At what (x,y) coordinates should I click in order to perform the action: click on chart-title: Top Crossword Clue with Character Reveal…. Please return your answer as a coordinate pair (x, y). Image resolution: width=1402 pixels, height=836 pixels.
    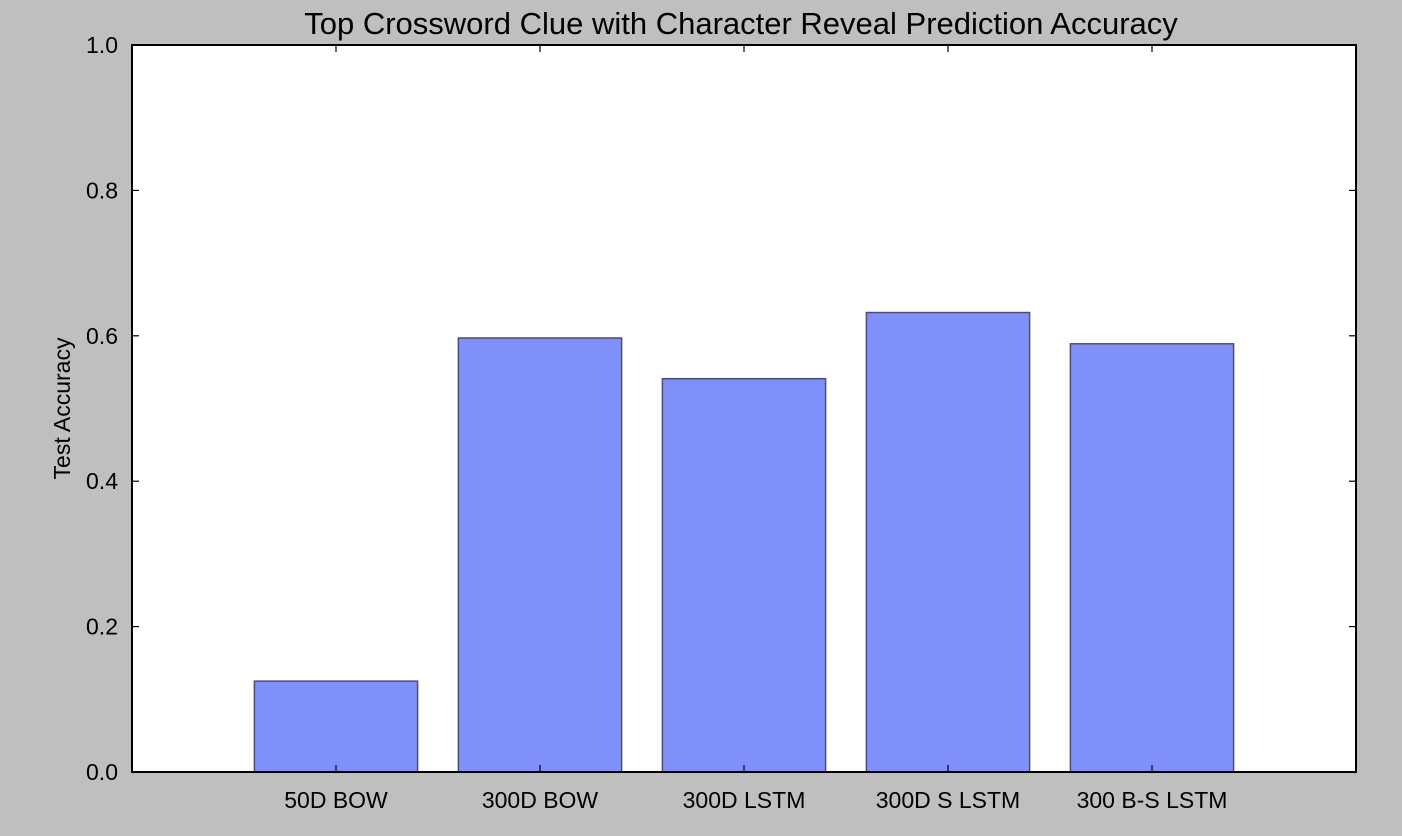
    Looking at the image, I should click on (741, 23).